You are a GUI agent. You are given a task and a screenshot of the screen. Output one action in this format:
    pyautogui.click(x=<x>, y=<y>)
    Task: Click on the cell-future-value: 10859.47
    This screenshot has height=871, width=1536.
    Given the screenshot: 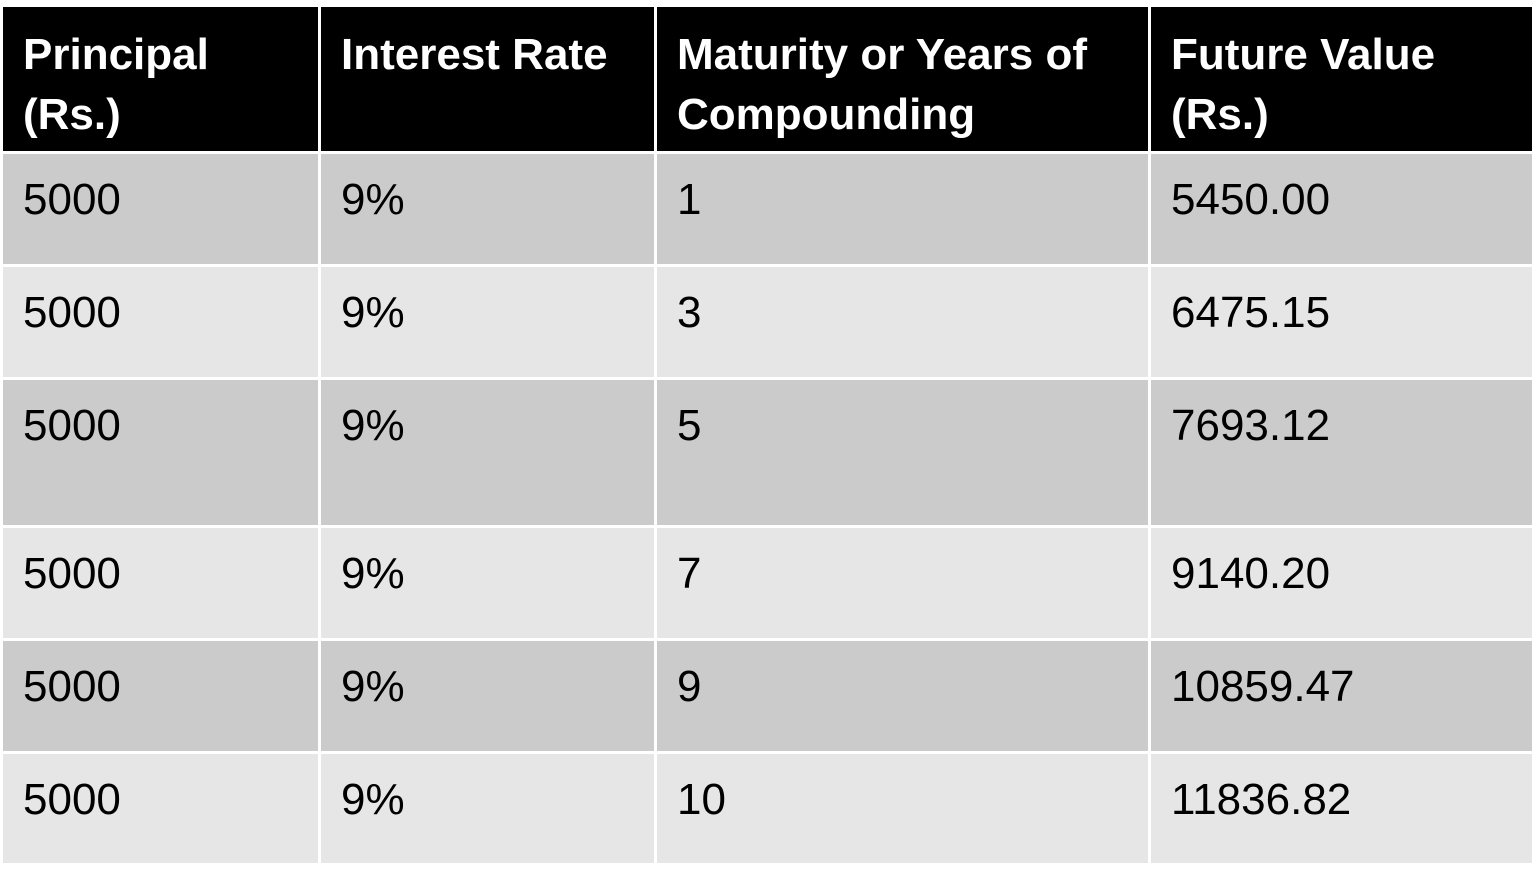 What is the action you would take?
    pyautogui.click(x=1341, y=696)
    